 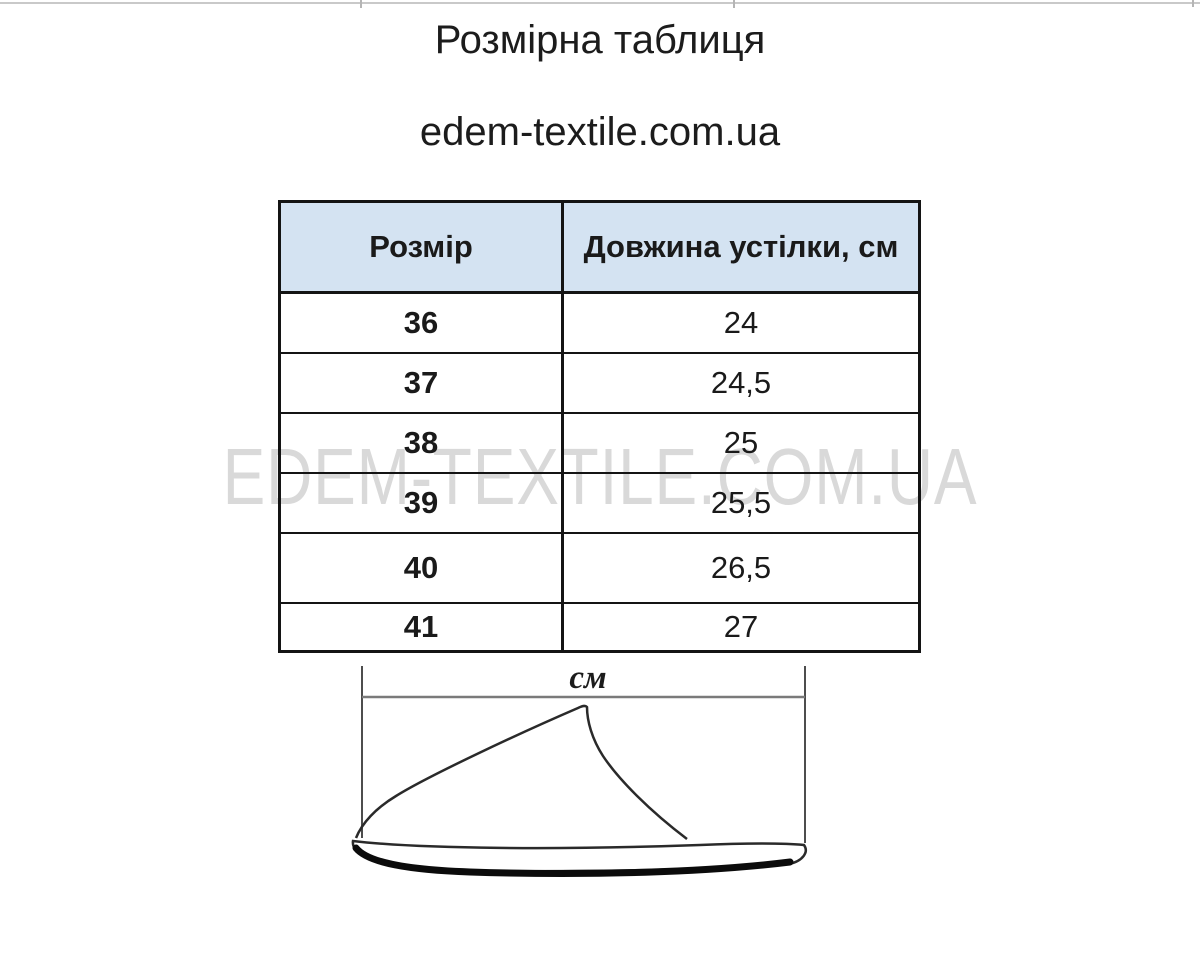 I want to click on length-cell: 27, so click(x=741, y=627).